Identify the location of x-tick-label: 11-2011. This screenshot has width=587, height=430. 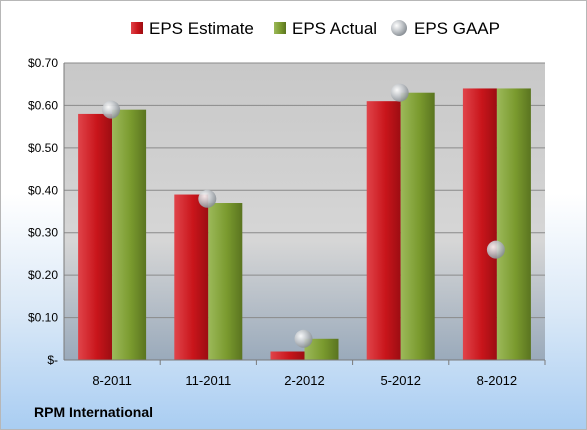
(208, 380).